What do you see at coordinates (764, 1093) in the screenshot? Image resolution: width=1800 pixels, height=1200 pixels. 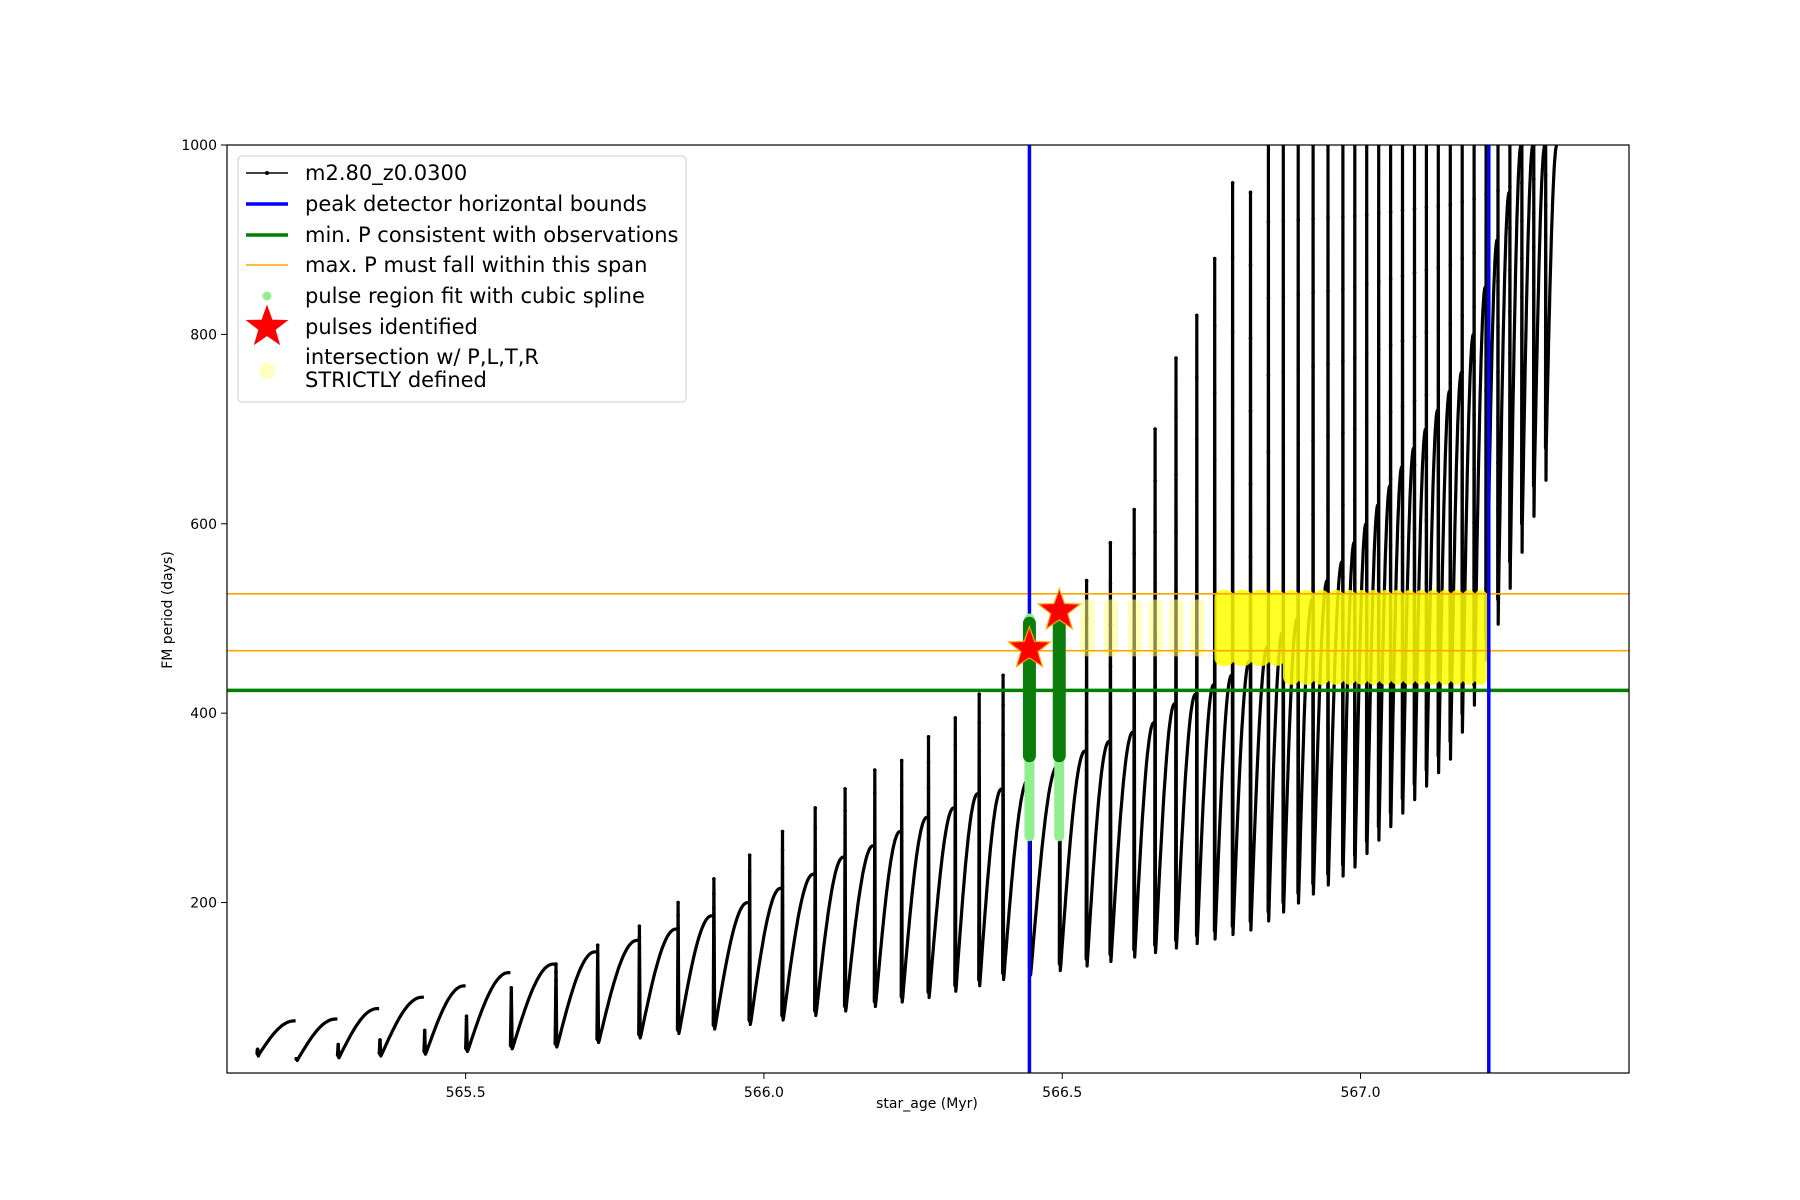 I see `x-tick-label: 566.0` at bounding box center [764, 1093].